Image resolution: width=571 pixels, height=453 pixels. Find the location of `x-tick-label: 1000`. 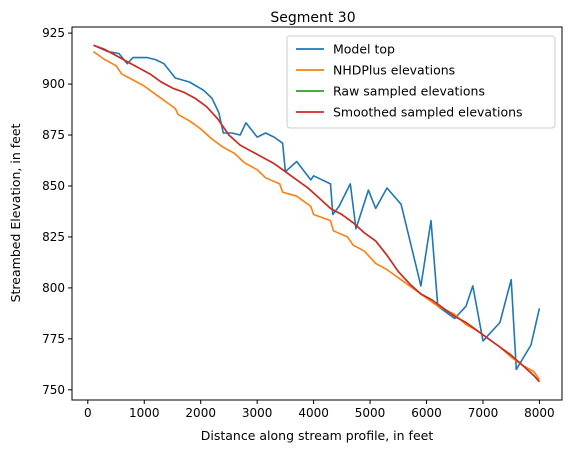

x-tick-label: 1000 is located at coordinates (144, 413).